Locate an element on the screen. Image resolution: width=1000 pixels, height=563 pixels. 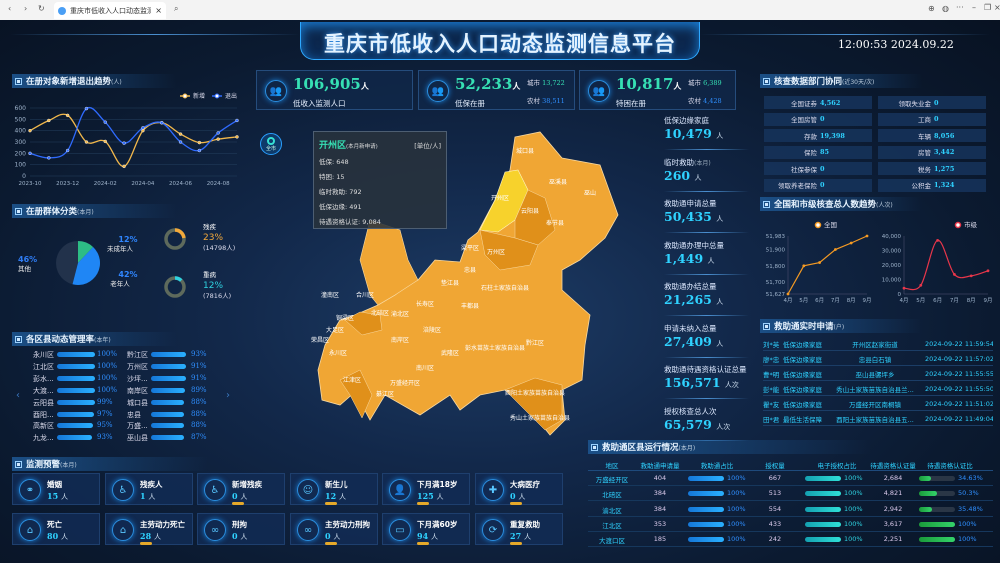
table-cell-cert_ratio: 35.48% is located at coordinates (970, 508).